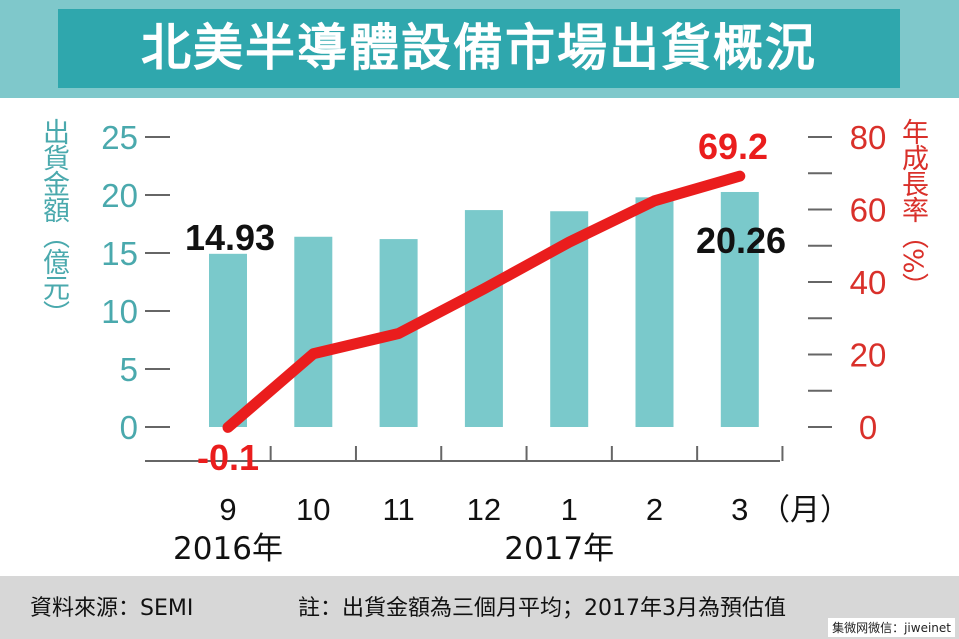 The width and height of the screenshot is (959, 639). Describe the element at coordinates (119, 253) in the screenshot. I see `left-tick-label: 15` at that location.